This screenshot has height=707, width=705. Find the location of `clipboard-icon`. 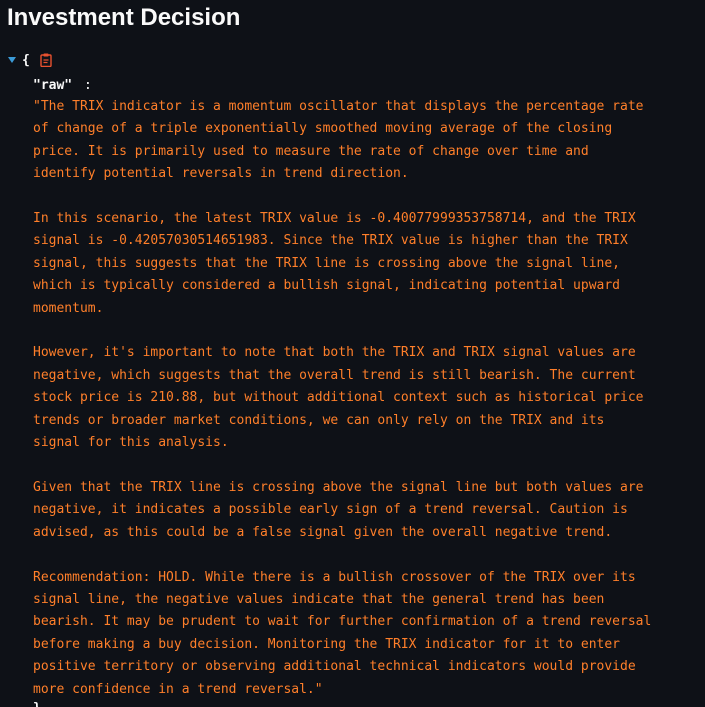

clipboard-icon is located at coordinates (46, 60).